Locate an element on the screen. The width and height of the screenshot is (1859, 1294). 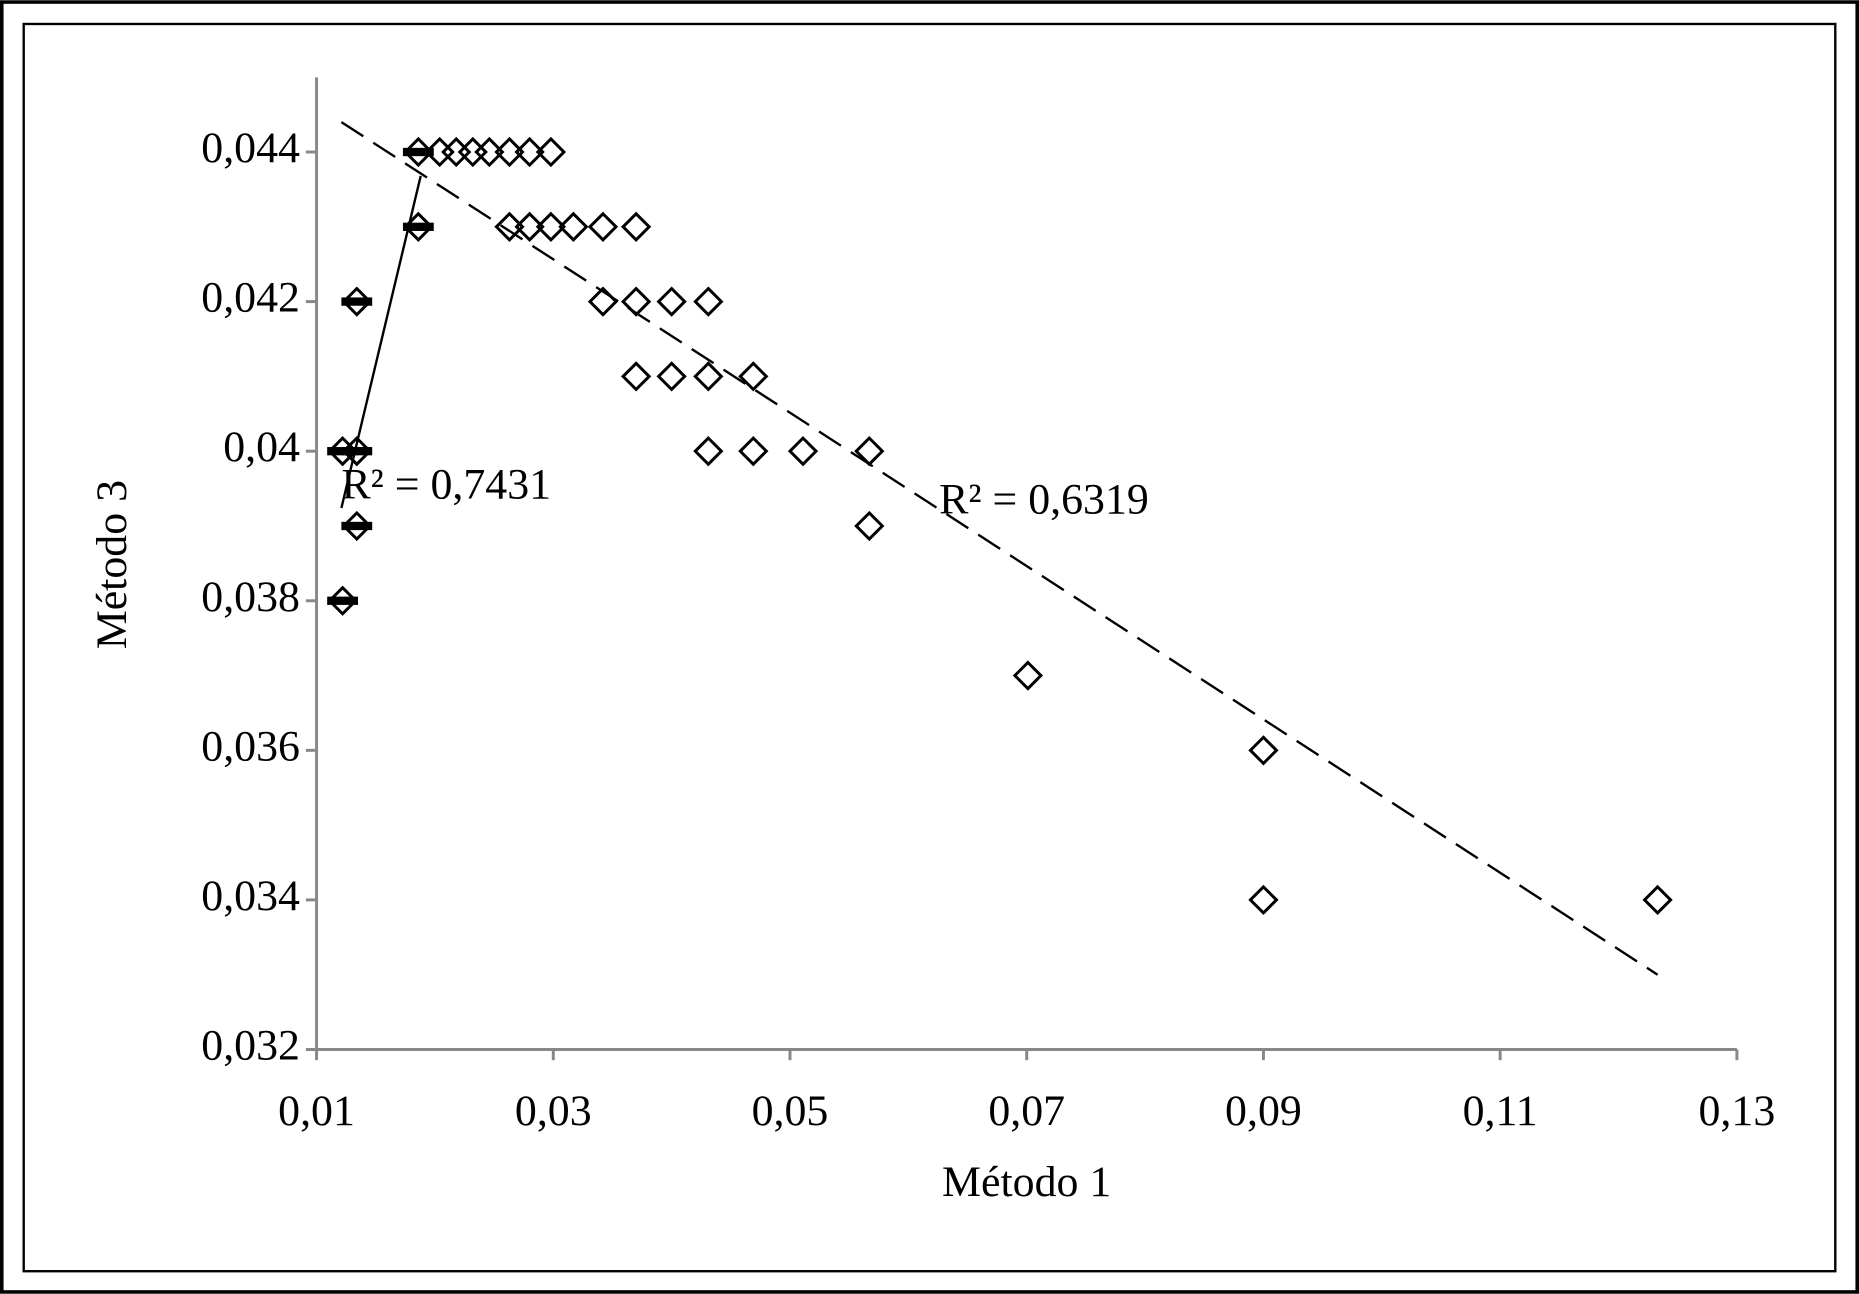
y-axis-title: Método 3 is located at coordinates (112, 564).